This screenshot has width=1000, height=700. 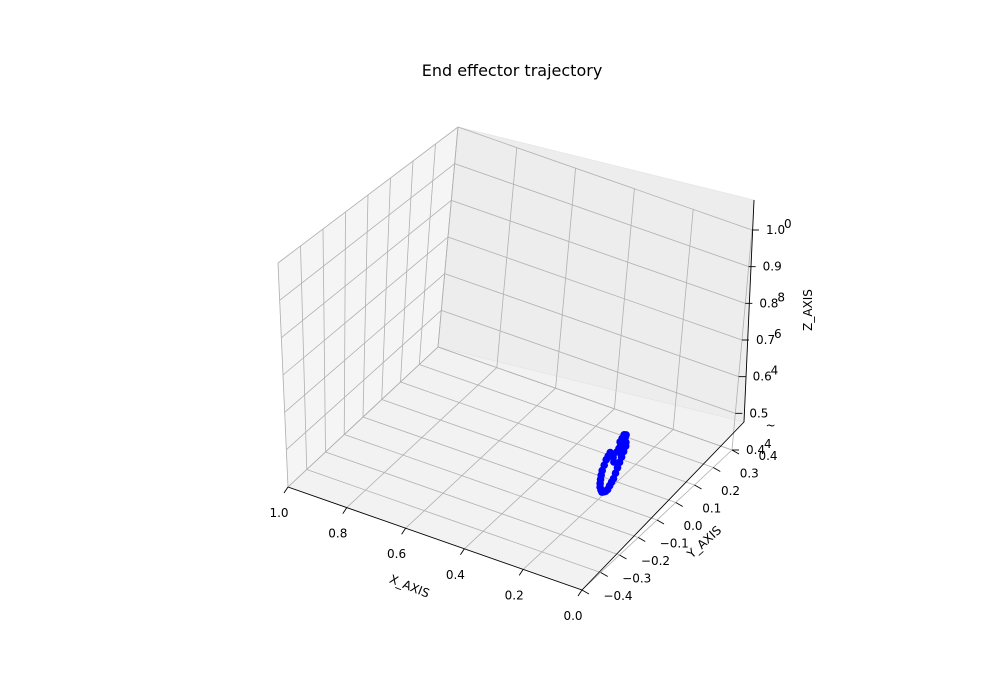 What do you see at coordinates (636, 579) in the screenshot?
I see `y-tick-label: −0.3` at bounding box center [636, 579].